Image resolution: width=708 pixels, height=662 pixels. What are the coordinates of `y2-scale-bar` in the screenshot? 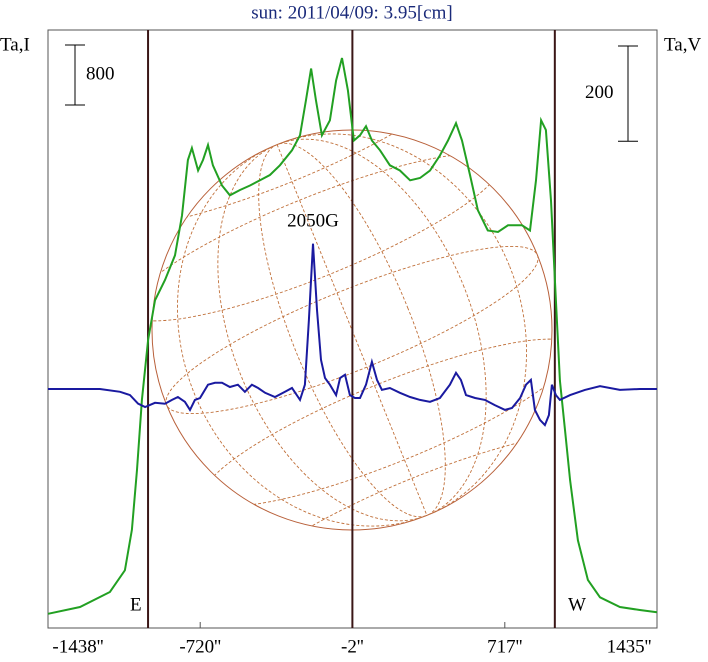 It's located at (628, 93).